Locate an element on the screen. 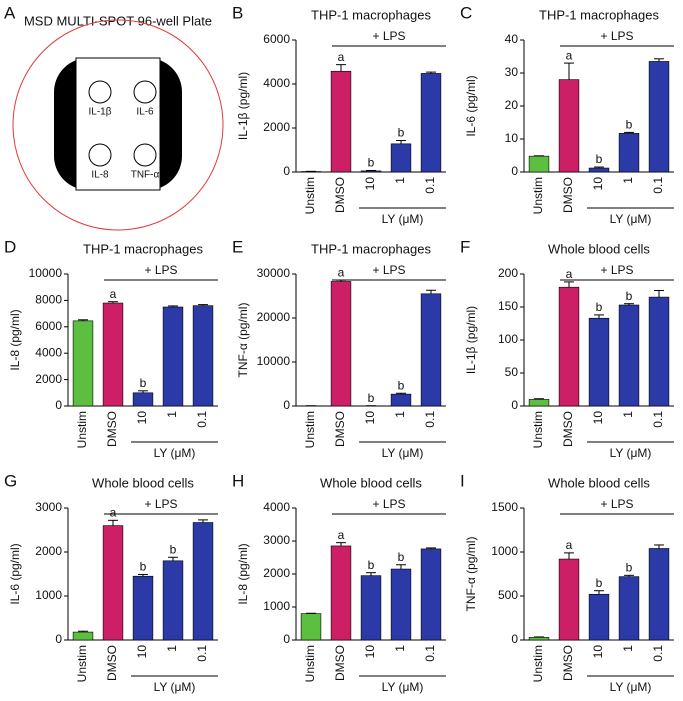 The height and width of the screenshot is (701, 683). y-axis-label: TNF-α (pg/ml) is located at coordinates (243, 340).